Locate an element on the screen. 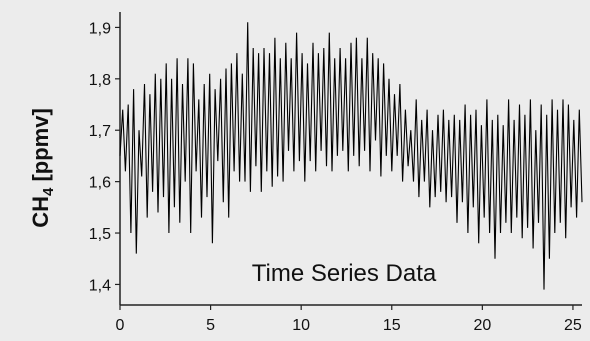  x-tick-label: 25 is located at coordinates (573, 325).